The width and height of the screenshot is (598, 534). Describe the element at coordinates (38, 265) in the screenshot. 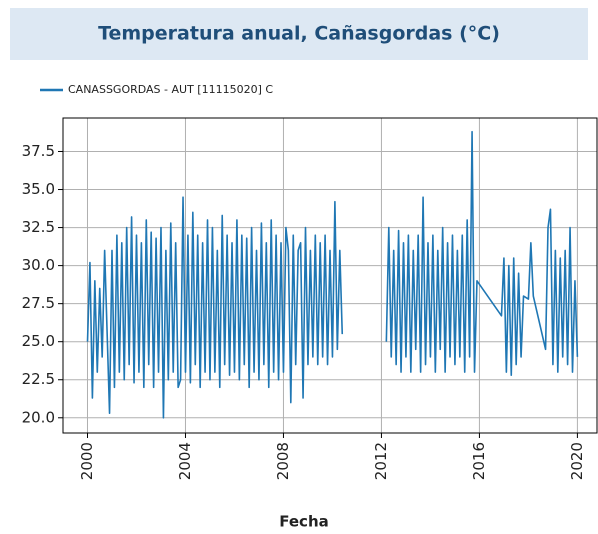

I see `y-tick-label: 30.0` at that location.